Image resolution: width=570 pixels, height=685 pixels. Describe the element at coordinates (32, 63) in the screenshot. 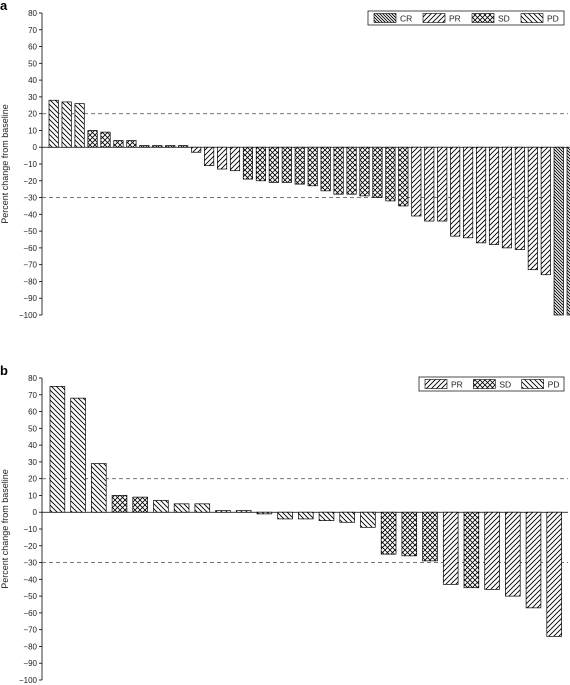

I see `y-tick-label: 50` at that location.